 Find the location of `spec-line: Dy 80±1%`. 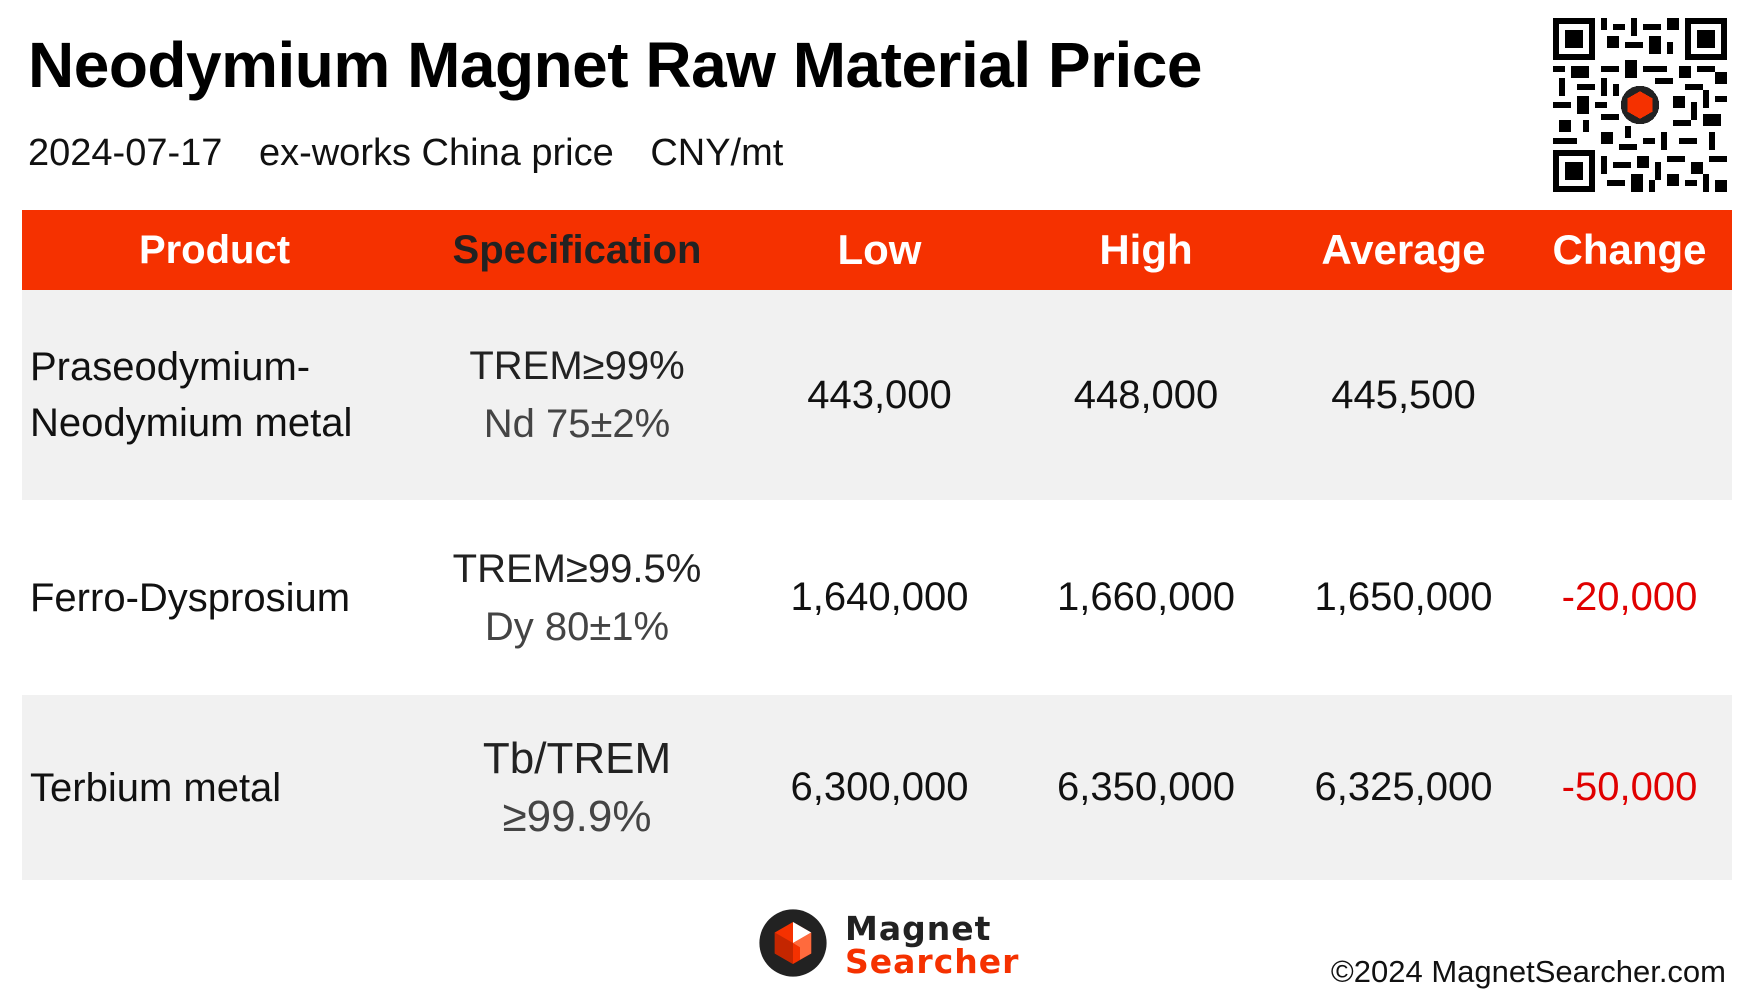

spec-line: Dy 80±1% is located at coordinates (577, 626).